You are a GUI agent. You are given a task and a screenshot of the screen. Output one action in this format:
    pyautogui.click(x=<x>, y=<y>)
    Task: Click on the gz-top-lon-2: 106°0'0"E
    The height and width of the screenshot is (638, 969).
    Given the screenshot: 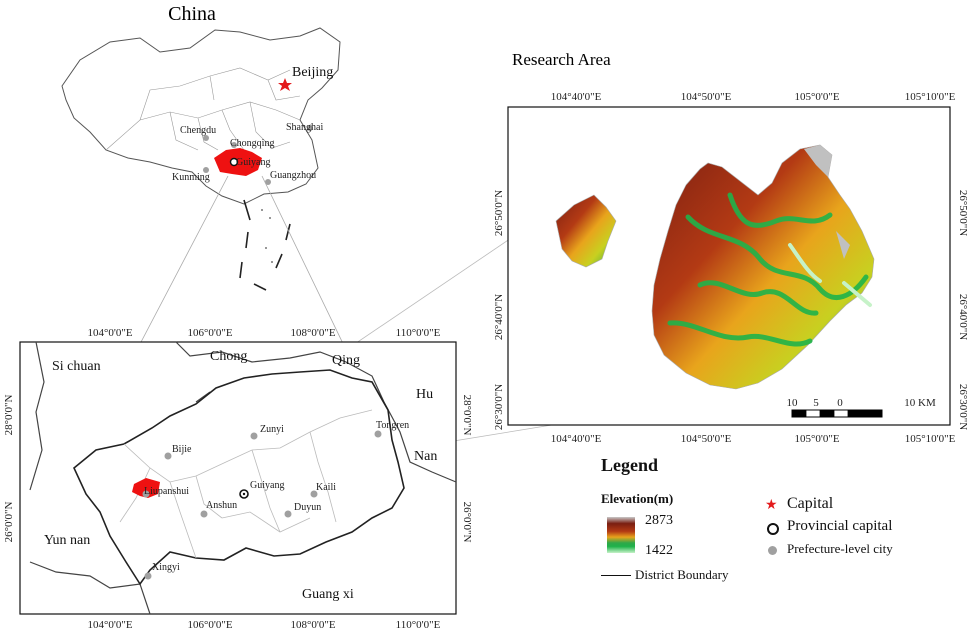 What is the action you would take?
    pyautogui.click(x=209, y=333)
    